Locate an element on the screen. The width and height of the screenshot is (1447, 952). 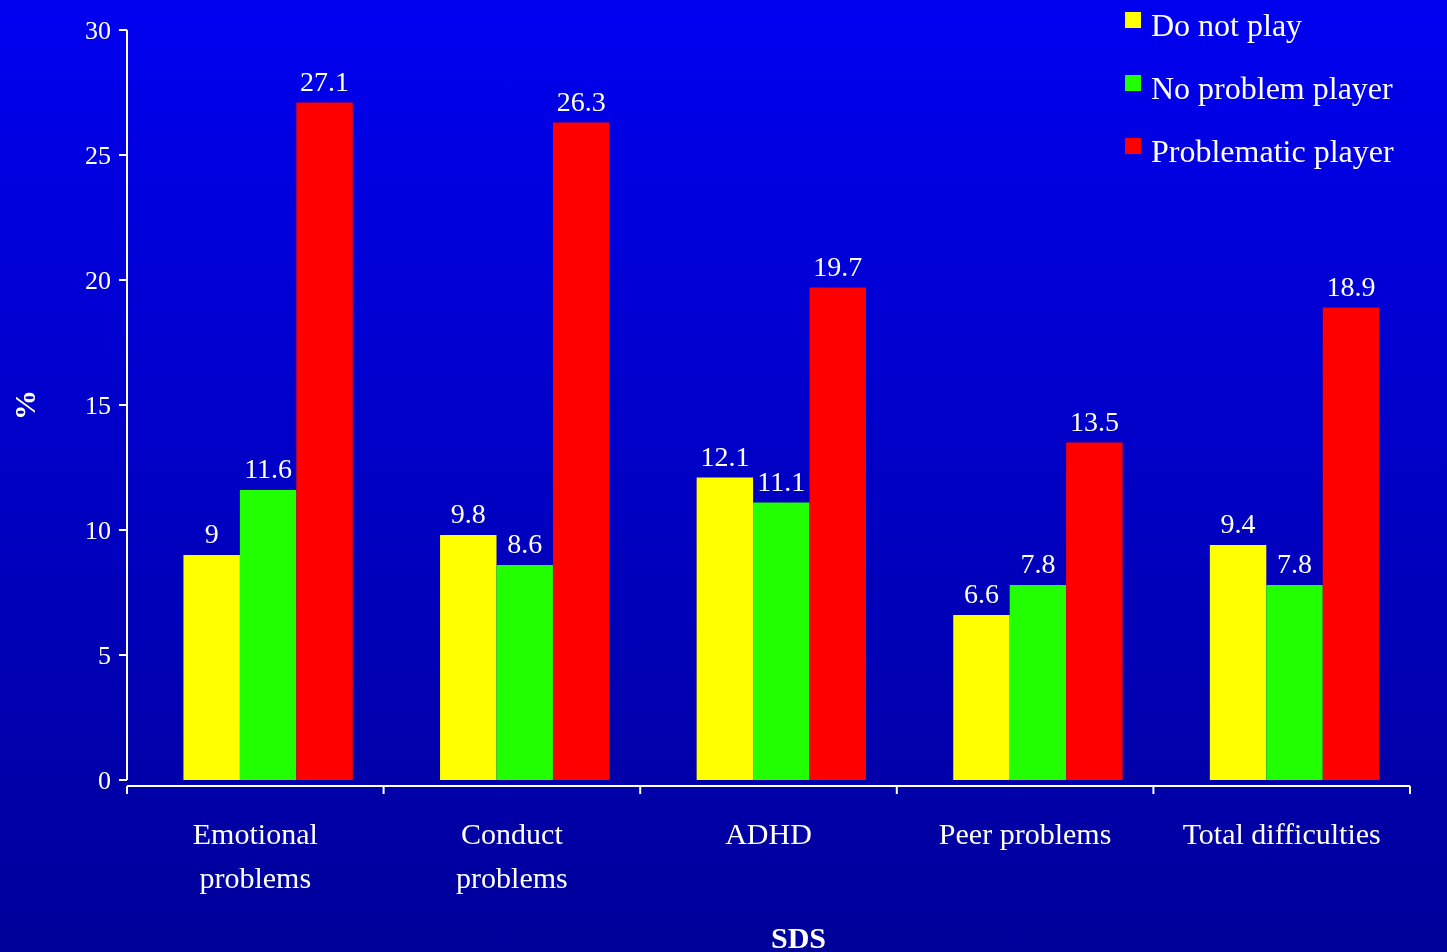
y-tick-label: 10 is located at coordinates (98, 531).